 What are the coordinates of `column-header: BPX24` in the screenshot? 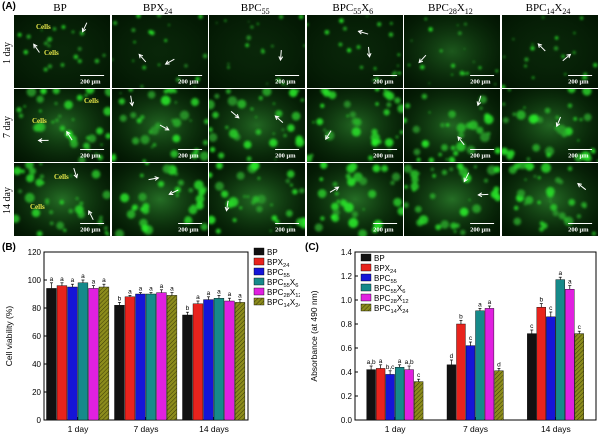 It's located at (157, 9).